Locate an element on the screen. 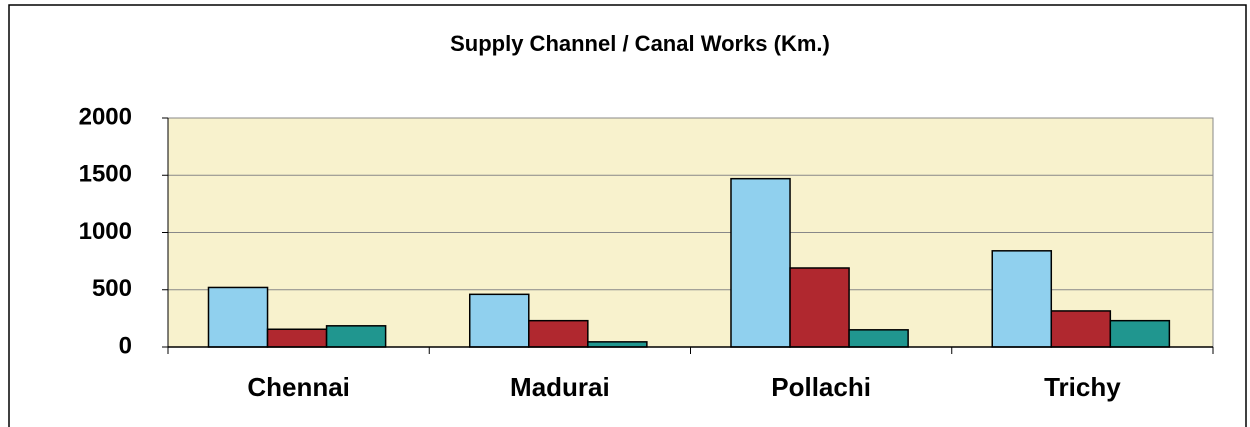 This screenshot has height=427, width=1250. y-tick-label: 1500 is located at coordinates (105, 174).